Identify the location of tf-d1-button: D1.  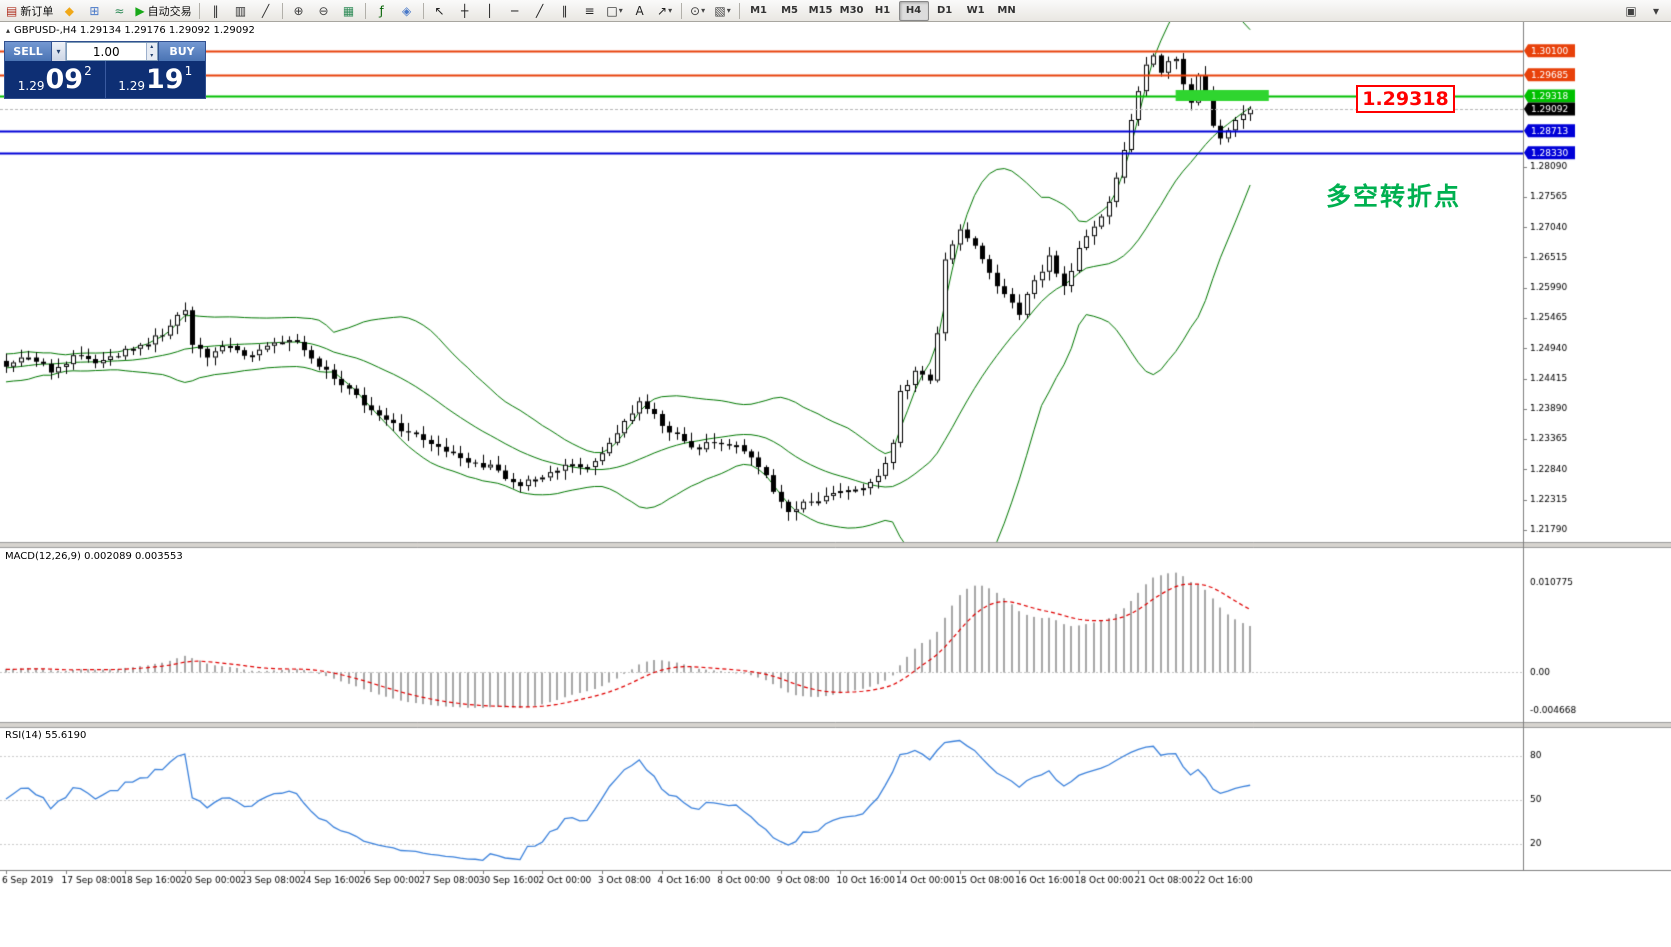
(945, 11).